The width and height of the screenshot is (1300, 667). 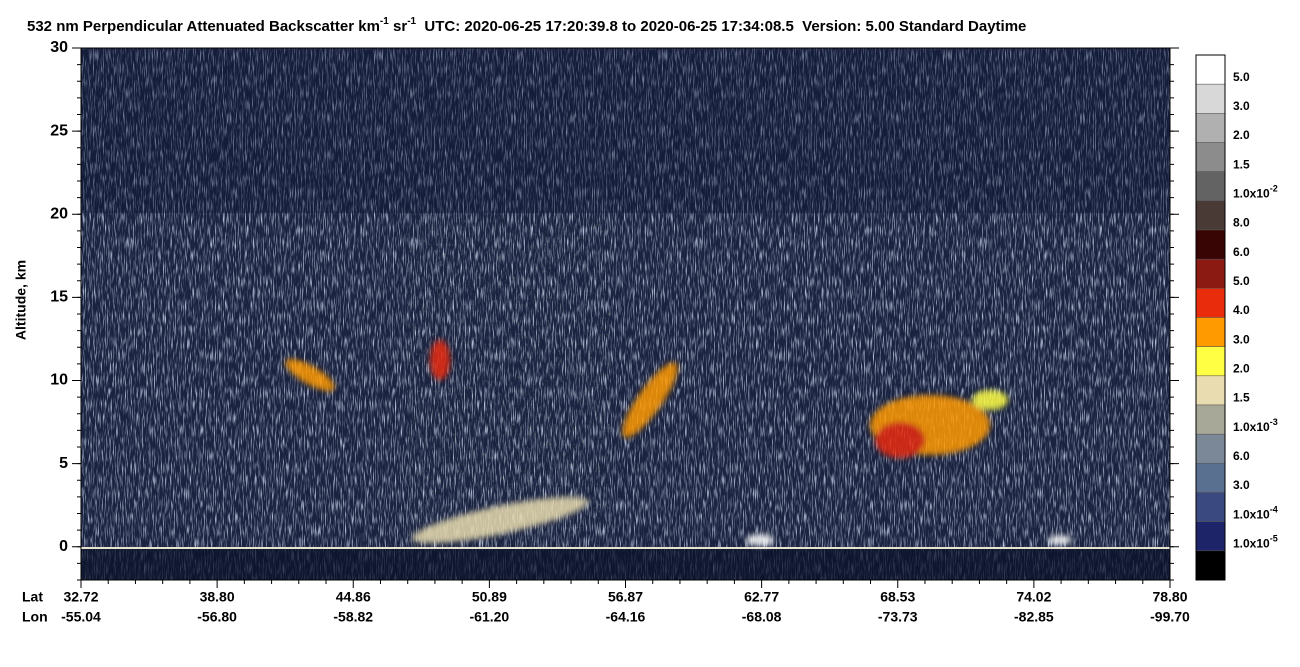 I want to click on lon-label: -64.16, so click(x=626, y=617).